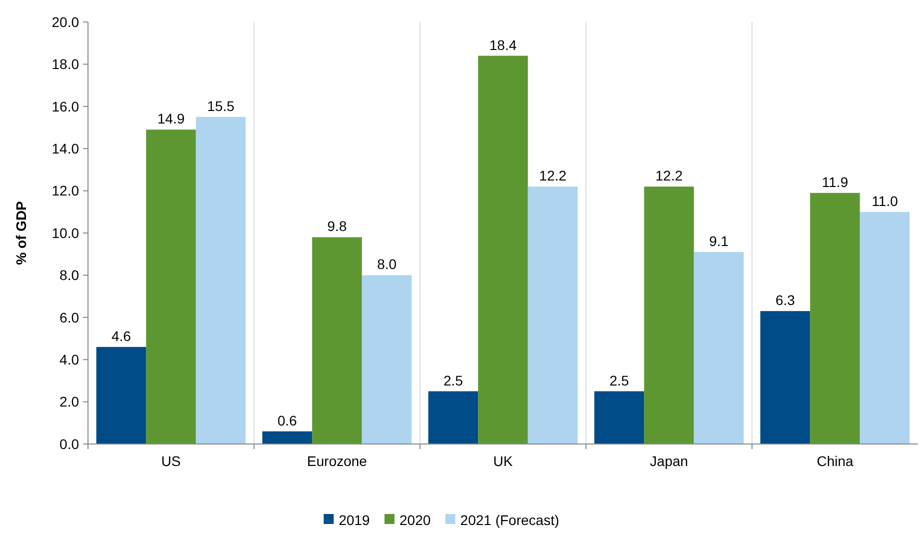 The image size is (920, 540). What do you see at coordinates (21, 233) in the screenshot?
I see `y-axis-title: % of GDP` at bounding box center [21, 233].